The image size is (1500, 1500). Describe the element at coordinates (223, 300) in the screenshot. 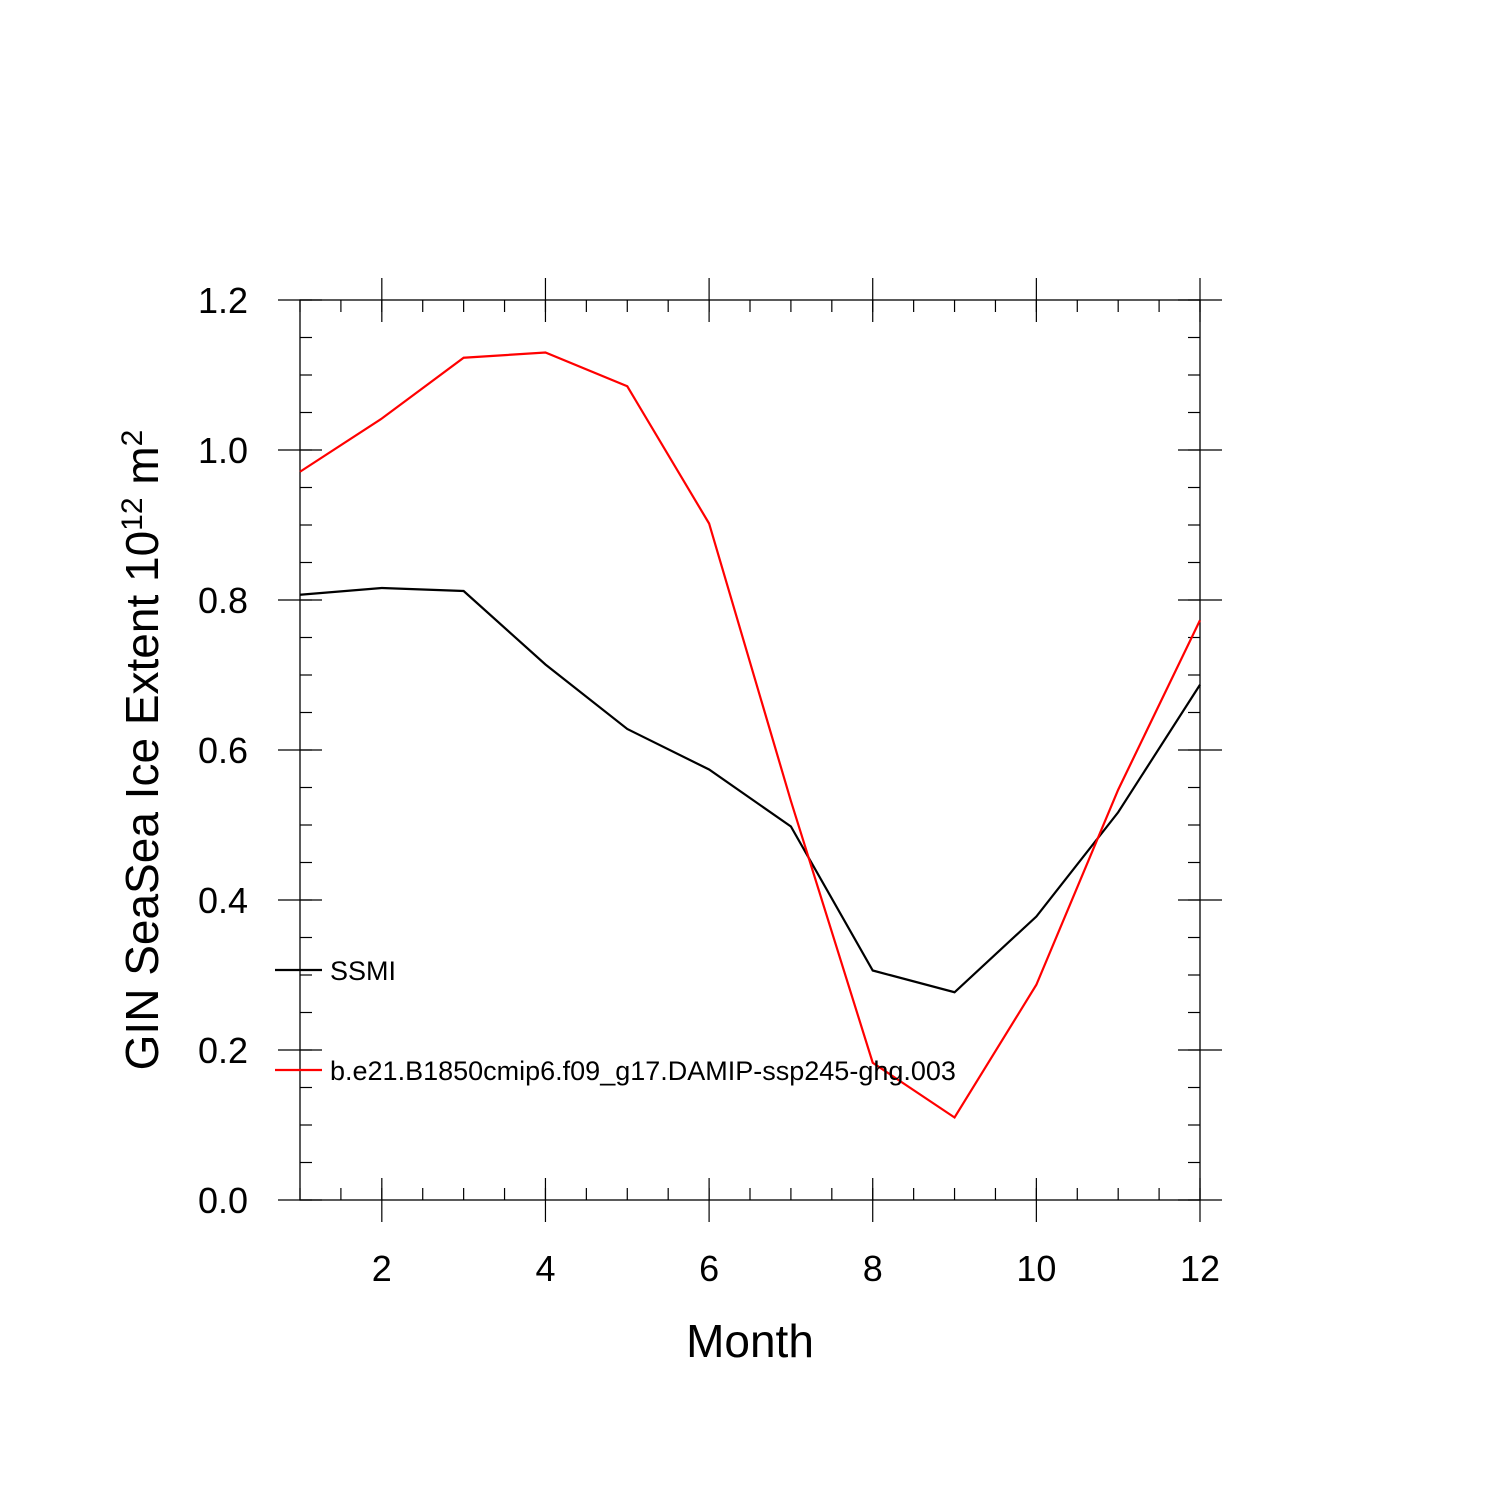

I see `y-tick-label: 1.2` at that location.